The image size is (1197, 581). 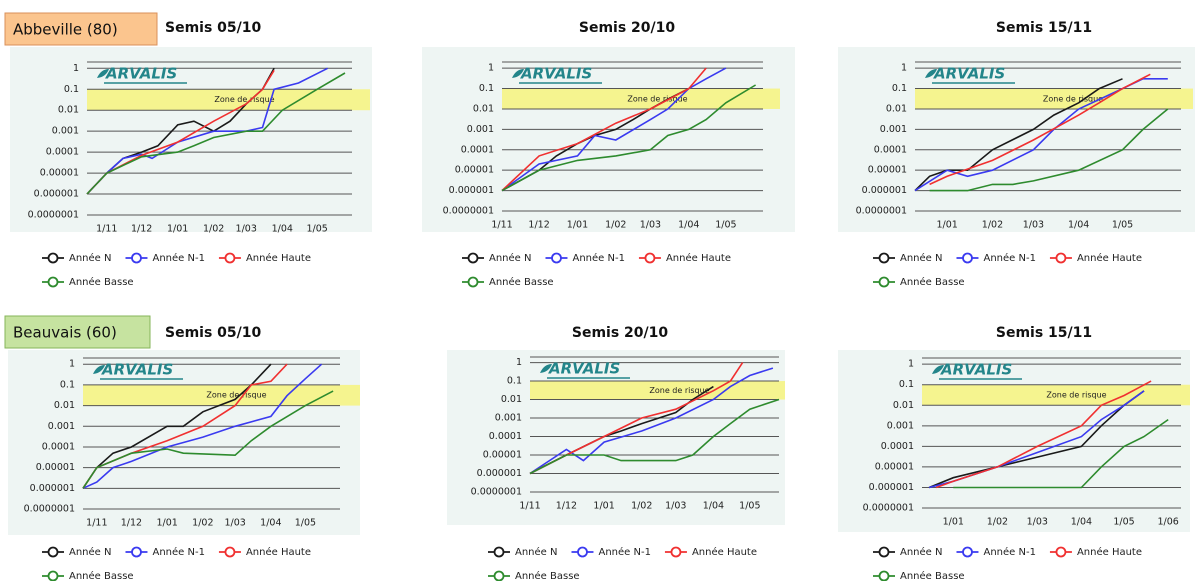 I want to click on site-label-box, so click(x=81, y=29).